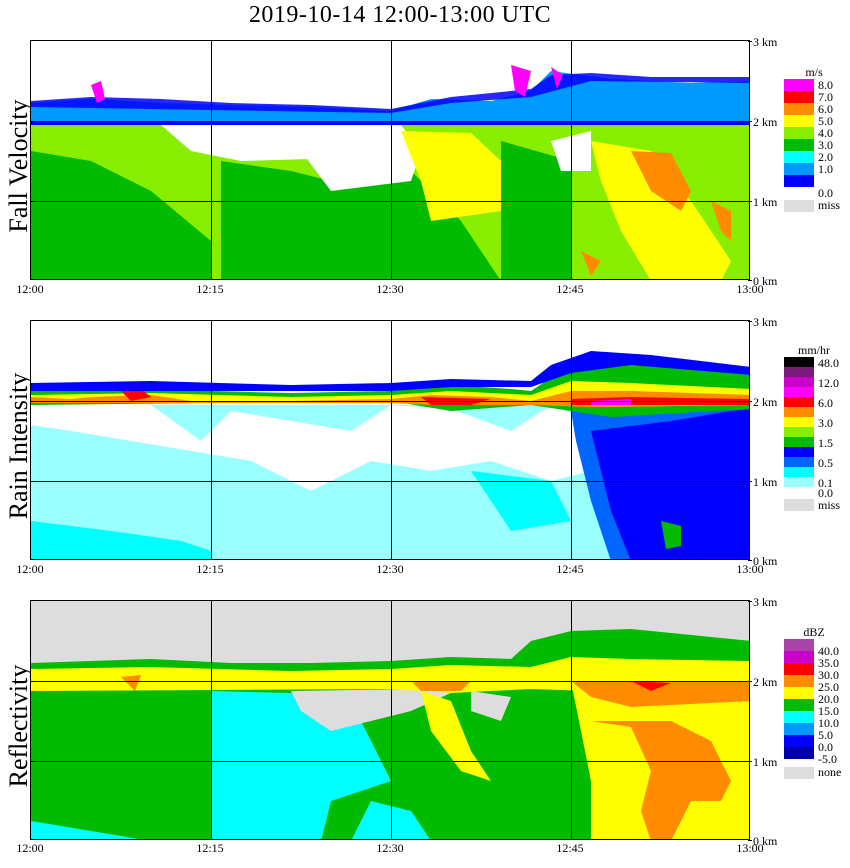  I want to click on fv-melt-line, so click(390, 123).